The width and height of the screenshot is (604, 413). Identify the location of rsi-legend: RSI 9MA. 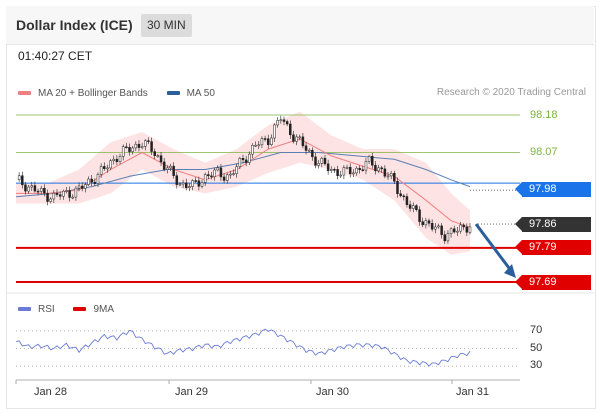
(74, 309).